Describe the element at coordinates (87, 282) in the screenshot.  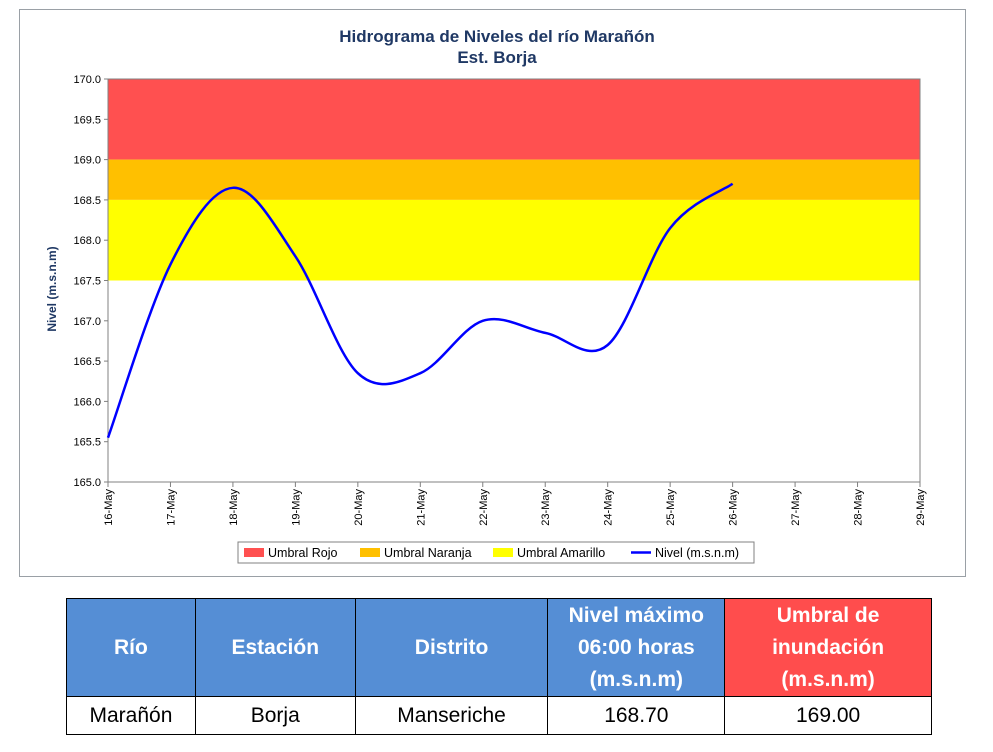
I see `y-tick-label: 167.5` at that location.